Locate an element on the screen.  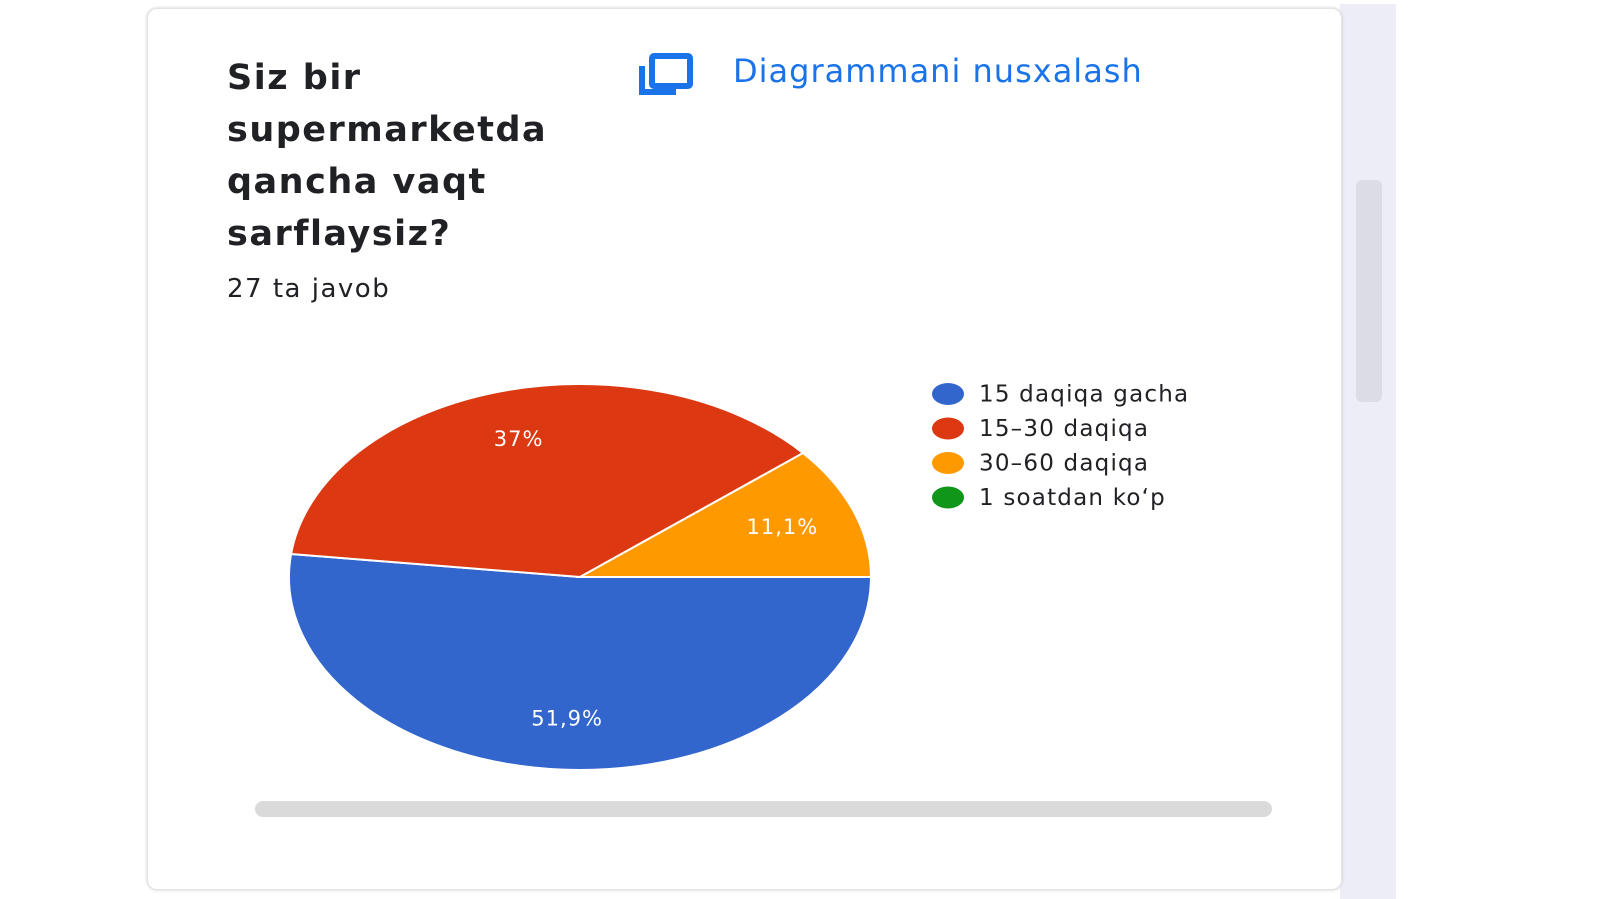
legend-label: 1 soatdan ko‘p is located at coordinates (1072, 498).